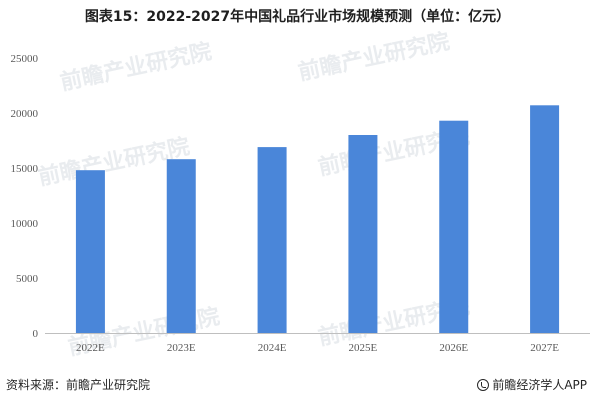  Describe the element at coordinates (181, 348) in the screenshot. I see `x-tick-label: 2023E` at that location.